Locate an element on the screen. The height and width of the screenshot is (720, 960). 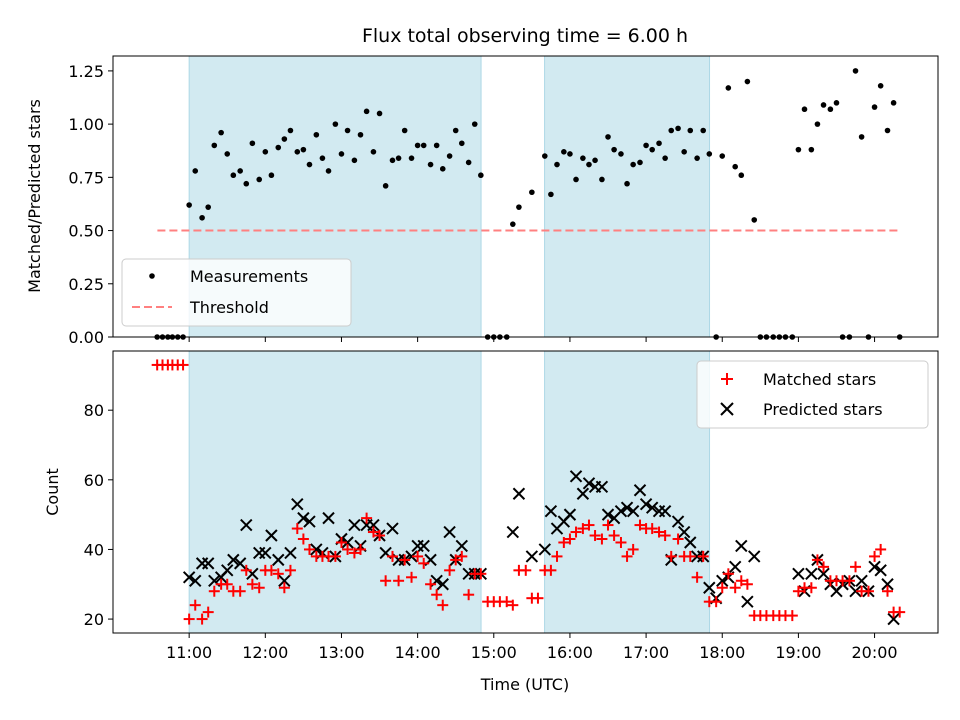
x-tick-label: 13:00 is located at coordinates (341, 652).